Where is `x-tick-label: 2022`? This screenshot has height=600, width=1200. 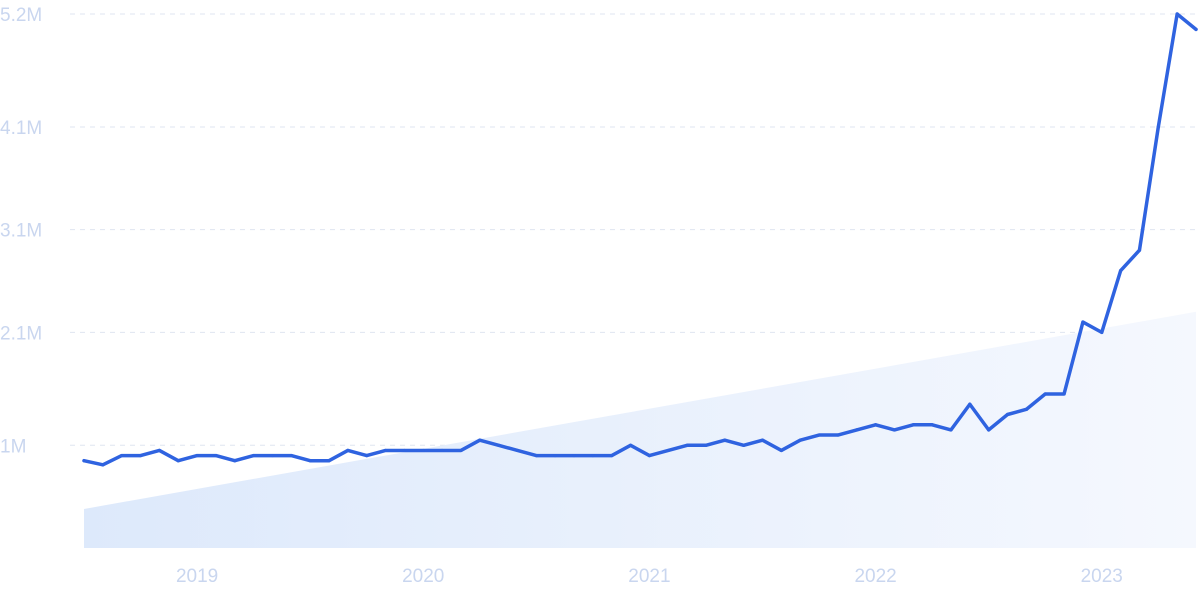 x-tick-label: 2022 is located at coordinates (875, 576).